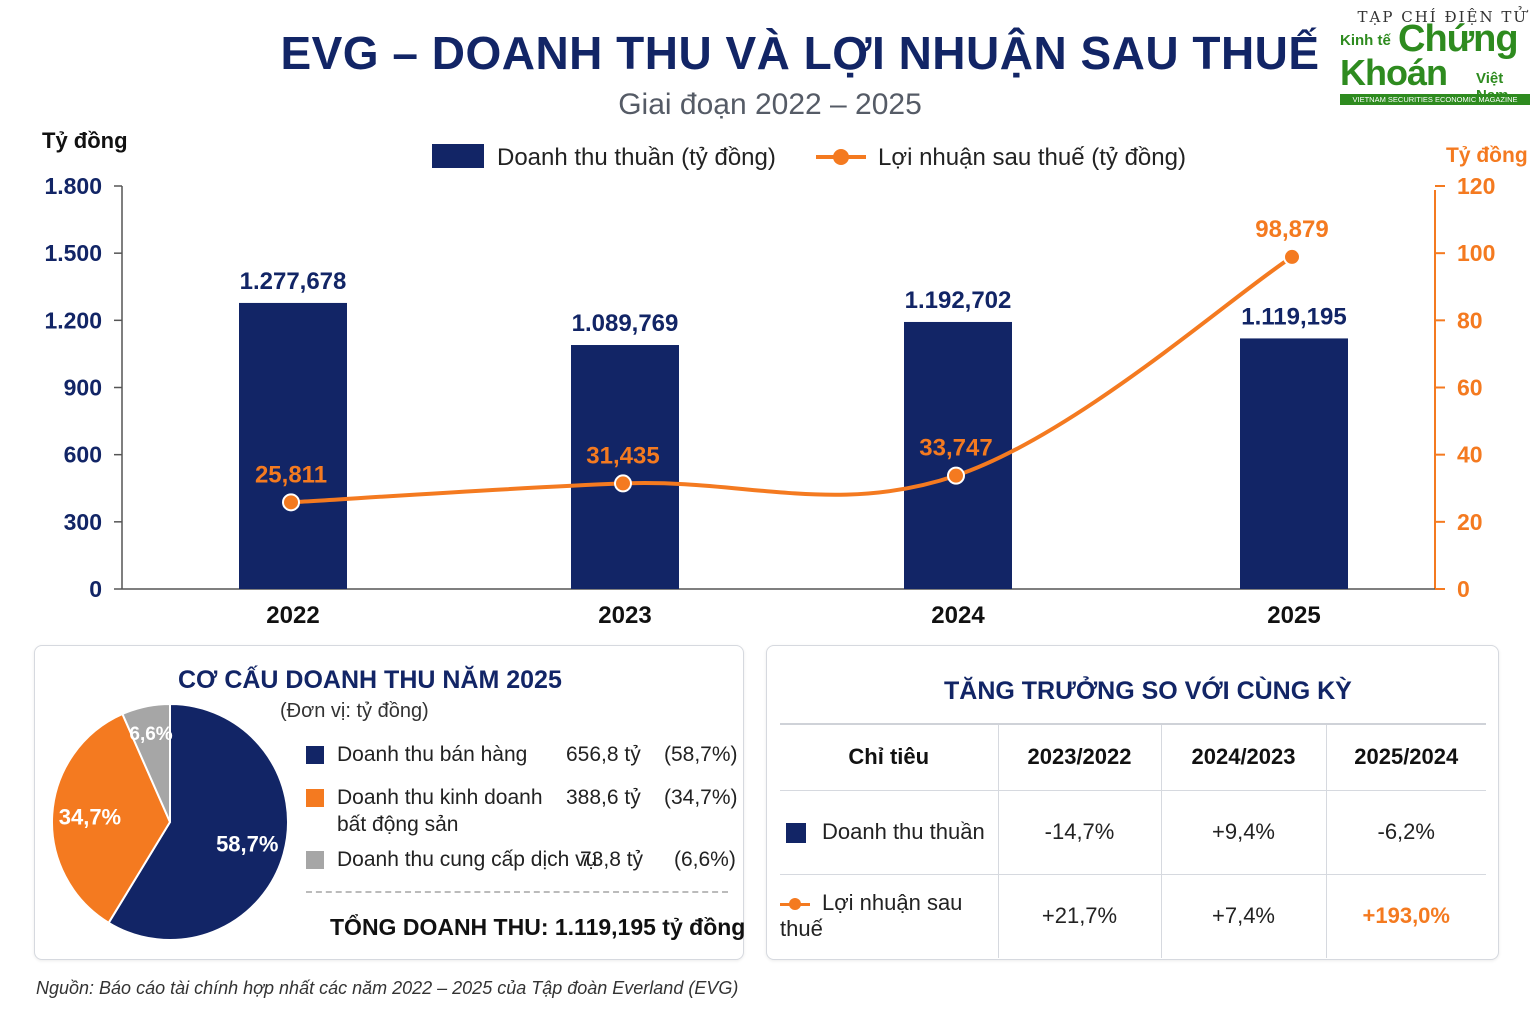 Image resolution: width=1534 pixels, height=1022 pixels. What do you see at coordinates (701, 754) in the screenshot?
I see `legend-sales-pct: (58,7%)` at bounding box center [701, 754].